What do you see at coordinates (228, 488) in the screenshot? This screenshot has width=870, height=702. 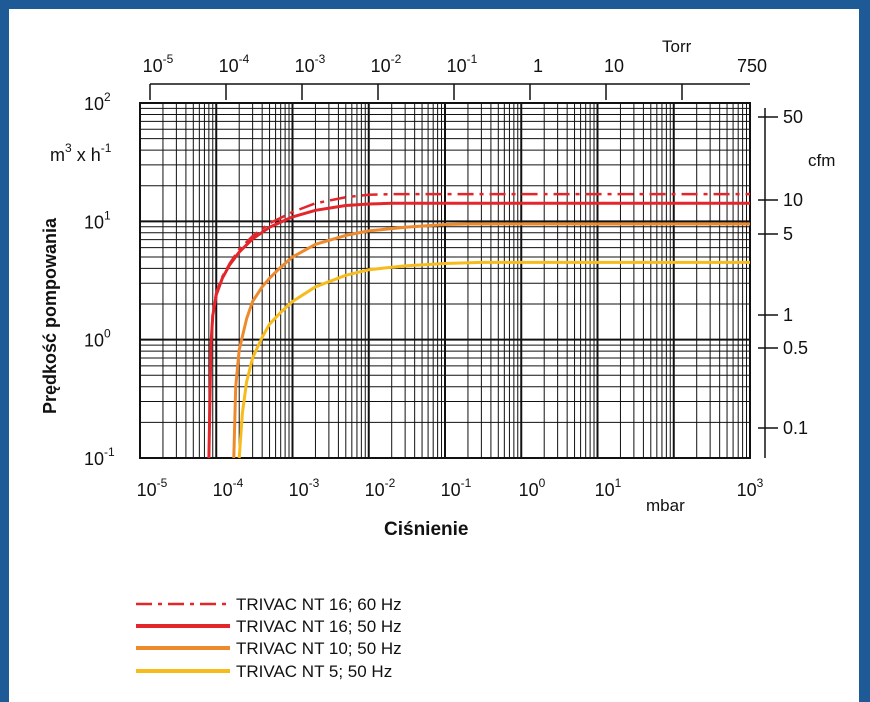 I see `x-tick-label: 10⁻⁴` at bounding box center [228, 488].